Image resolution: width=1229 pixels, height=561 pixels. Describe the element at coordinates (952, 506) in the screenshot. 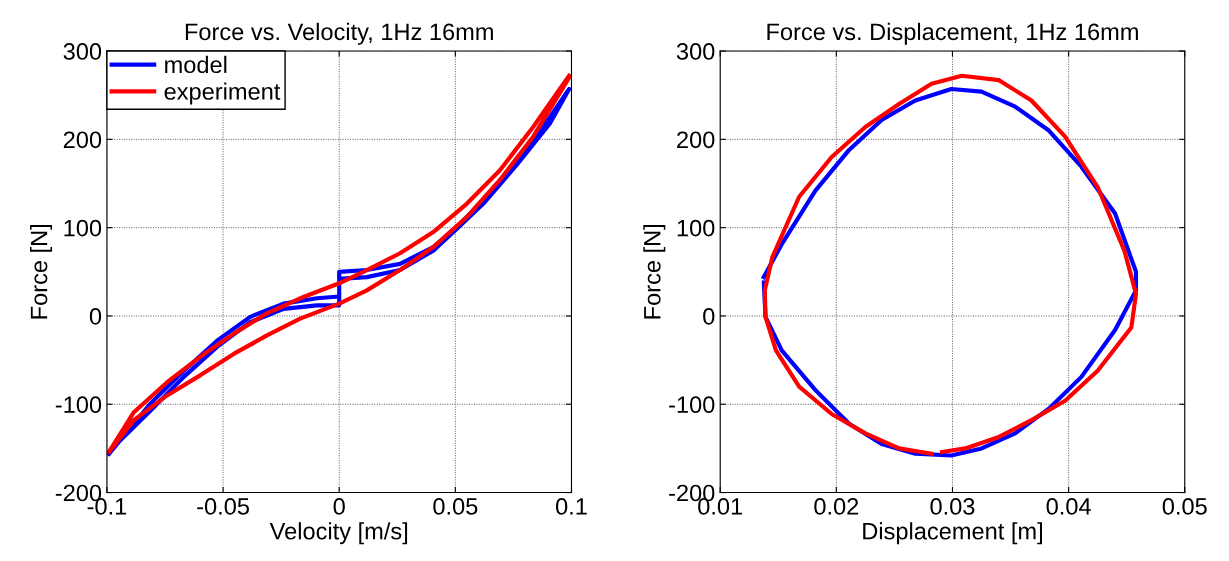

I see `x-tick-label: 0.03` at that location.